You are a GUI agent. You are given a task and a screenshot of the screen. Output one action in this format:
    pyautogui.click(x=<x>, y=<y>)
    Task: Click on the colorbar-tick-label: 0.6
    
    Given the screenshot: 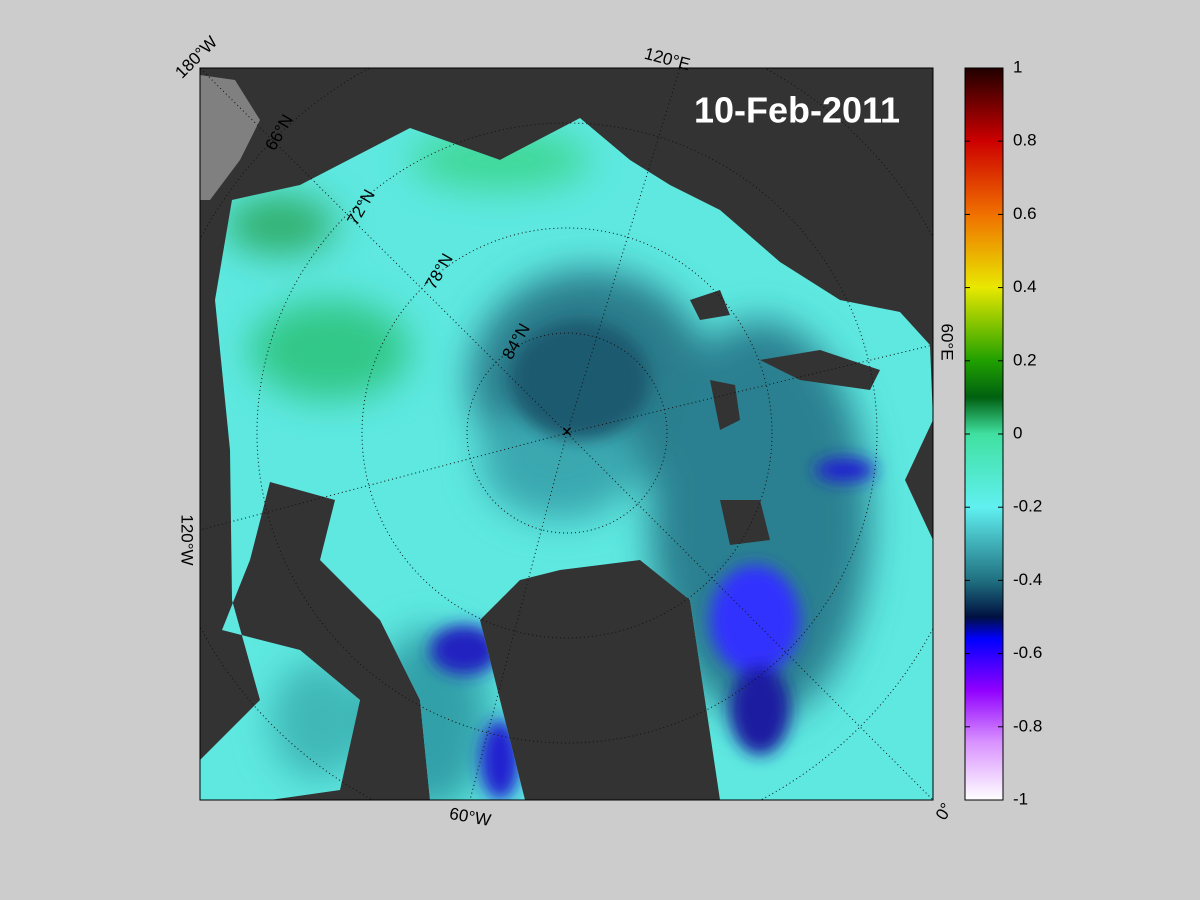 What is the action you would take?
    pyautogui.click(x=1025, y=213)
    